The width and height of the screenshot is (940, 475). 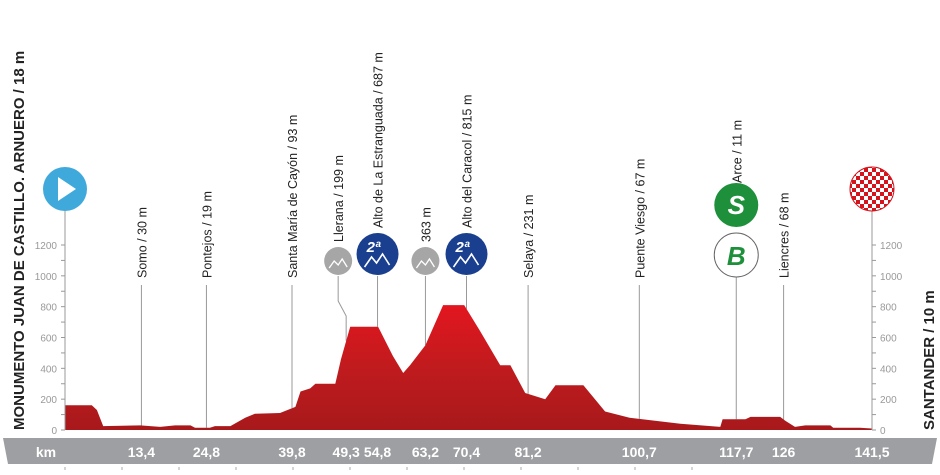 What do you see at coordinates (784, 452) in the screenshot?
I see `km-marker-label: 126` at bounding box center [784, 452].